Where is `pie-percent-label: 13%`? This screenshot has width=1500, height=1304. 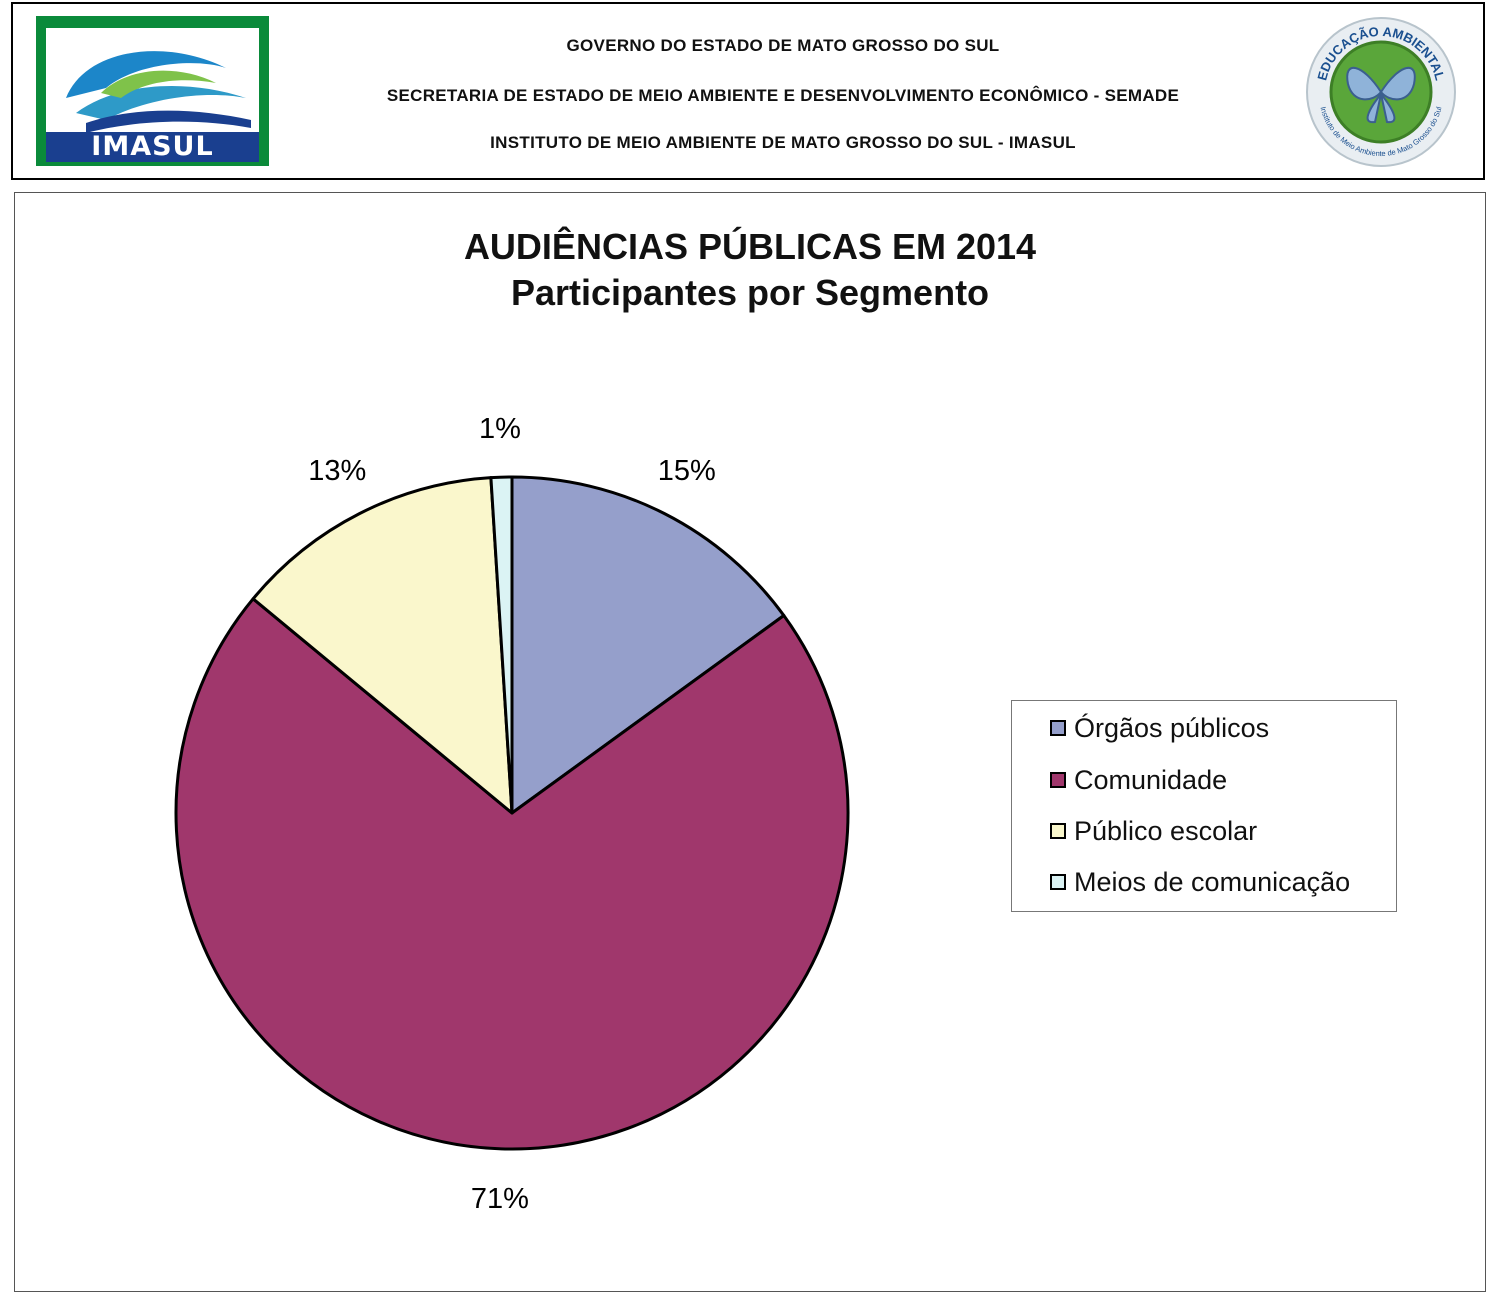 pie-percent-label: 13% is located at coordinates (337, 471).